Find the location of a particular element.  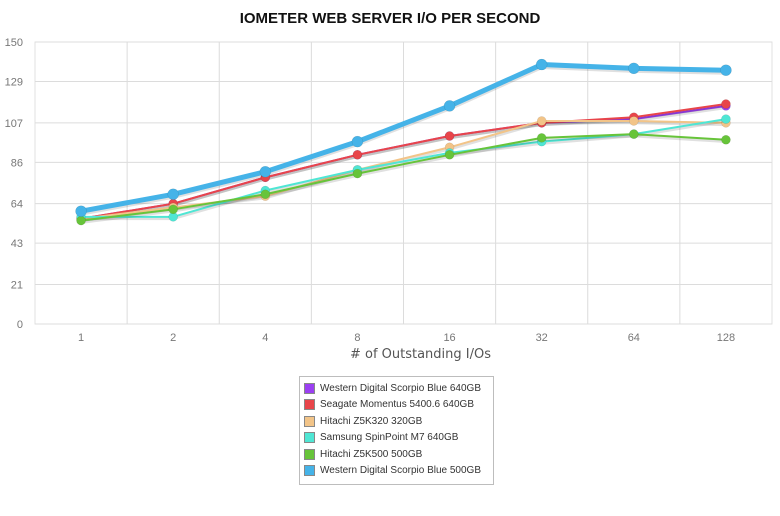

x-tick-label: 1 is located at coordinates (81, 338).